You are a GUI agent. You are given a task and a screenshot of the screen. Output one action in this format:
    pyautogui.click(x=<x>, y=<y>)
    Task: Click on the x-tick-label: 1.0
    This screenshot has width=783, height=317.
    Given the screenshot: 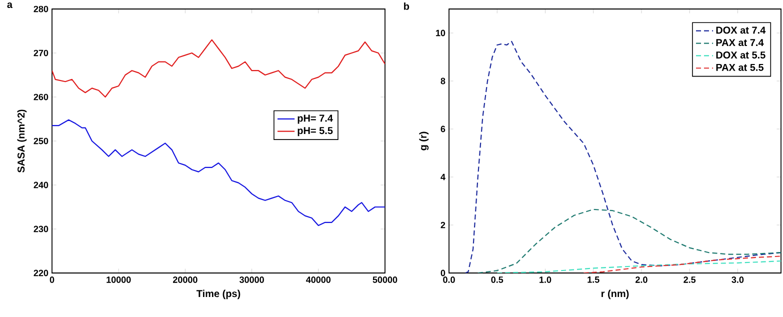 What is the action you would take?
    pyautogui.click(x=546, y=279)
    